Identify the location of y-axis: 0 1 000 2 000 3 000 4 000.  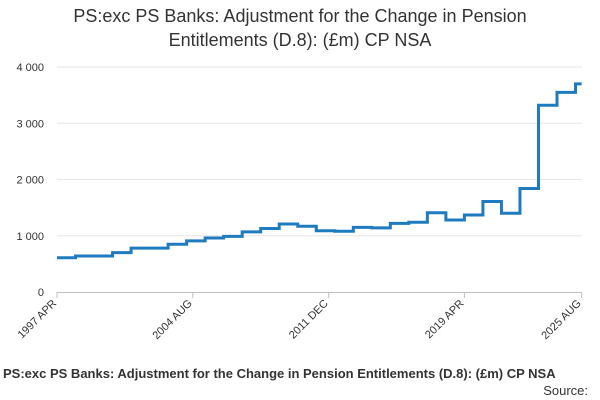
(30, 180).